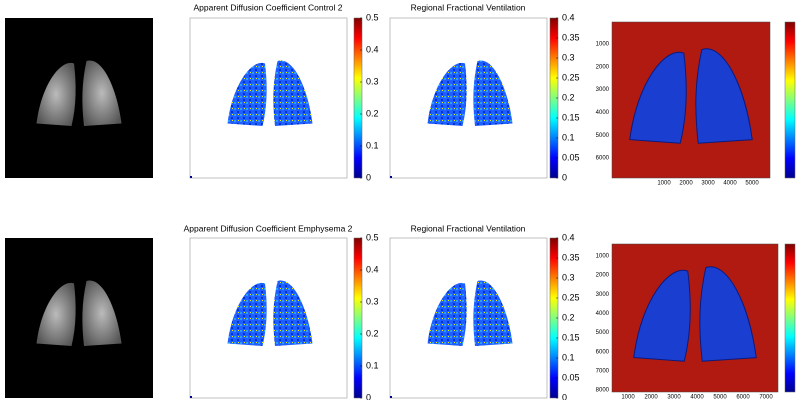 The width and height of the screenshot is (801, 400). What do you see at coordinates (603, 391) in the screenshot?
I see `y-tick-label: 8000` at bounding box center [603, 391].